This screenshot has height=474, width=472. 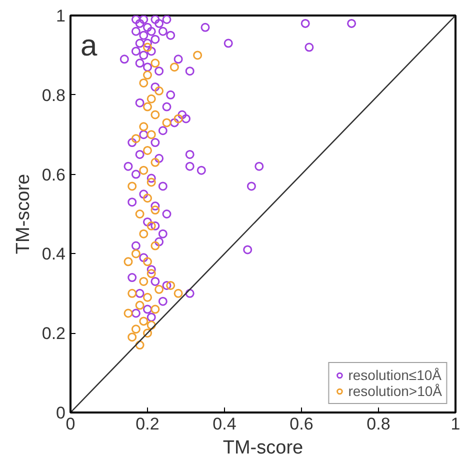 What do you see at coordinates (224, 424) in the screenshot?
I see `x-tick-label: 0.4` at bounding box center [224, 424].